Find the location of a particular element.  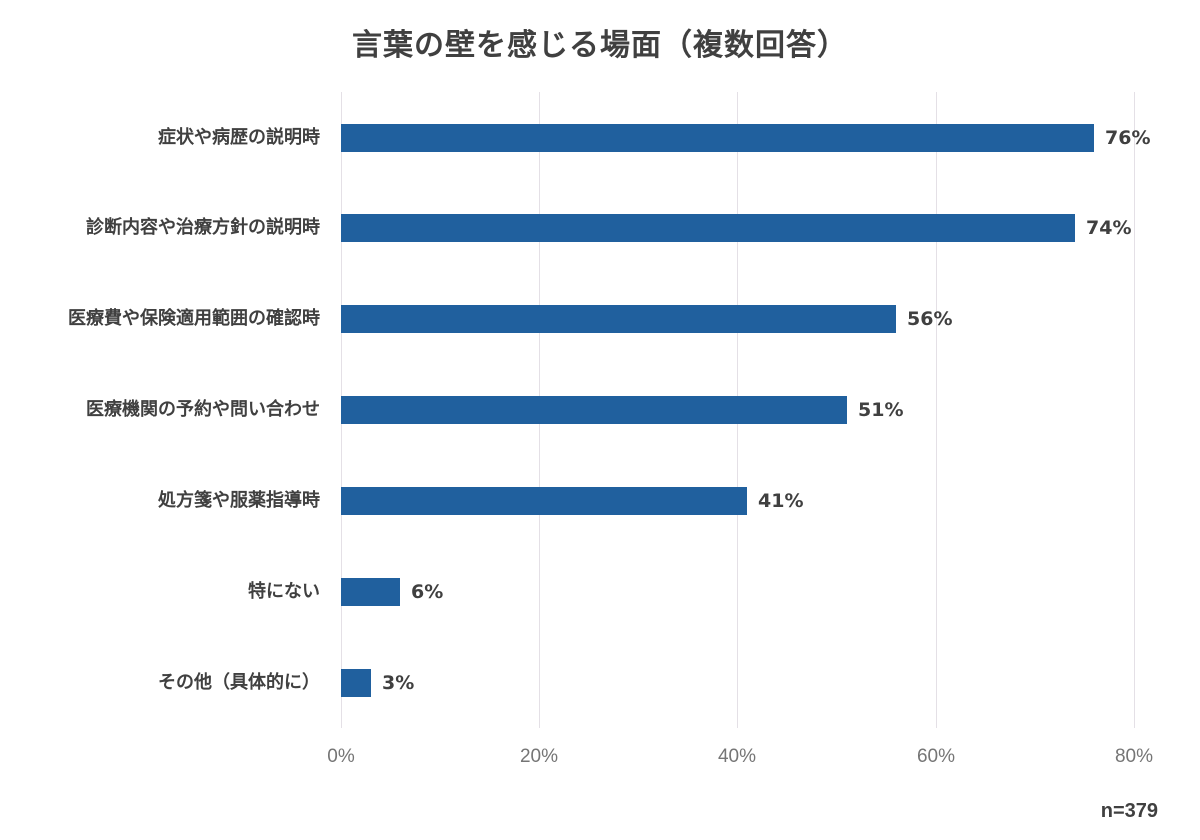

chart-title: 言葉の壁を感じる場面（複数回答） is located at coordinates (600, 45).